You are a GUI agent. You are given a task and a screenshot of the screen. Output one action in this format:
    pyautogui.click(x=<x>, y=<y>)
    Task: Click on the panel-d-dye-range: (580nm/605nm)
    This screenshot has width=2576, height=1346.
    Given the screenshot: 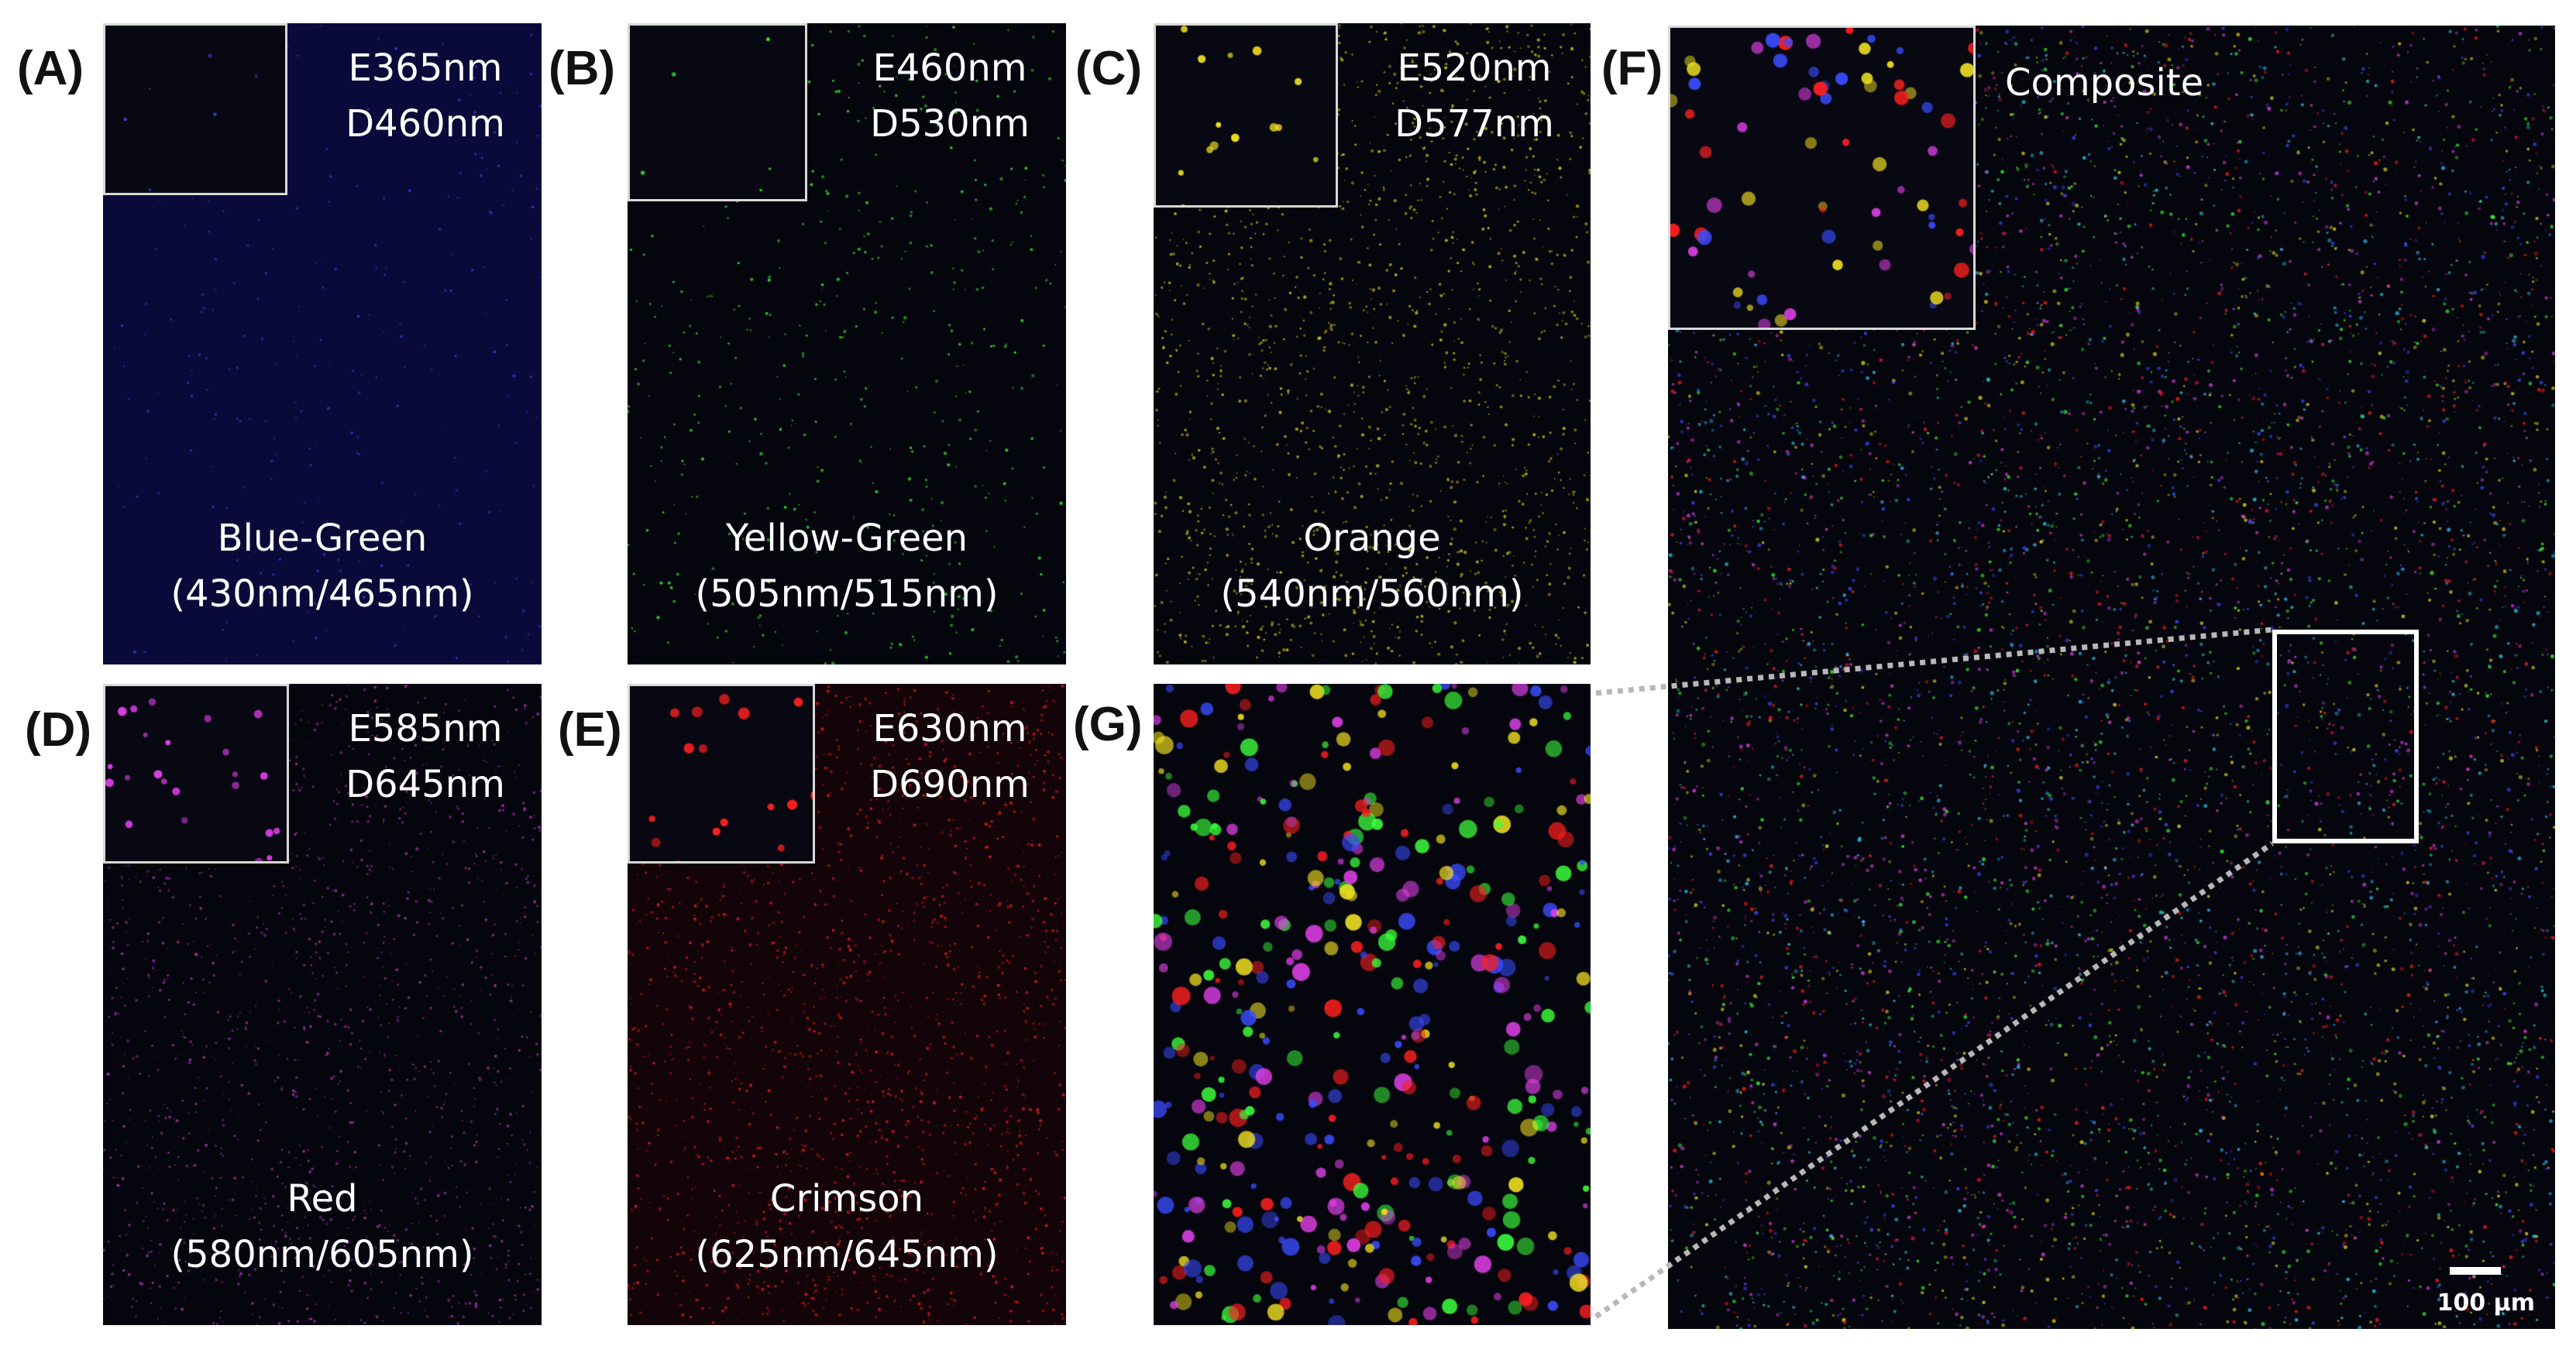 What is the action you would take?
    pyautogui.click(x=322, y=1254)
    